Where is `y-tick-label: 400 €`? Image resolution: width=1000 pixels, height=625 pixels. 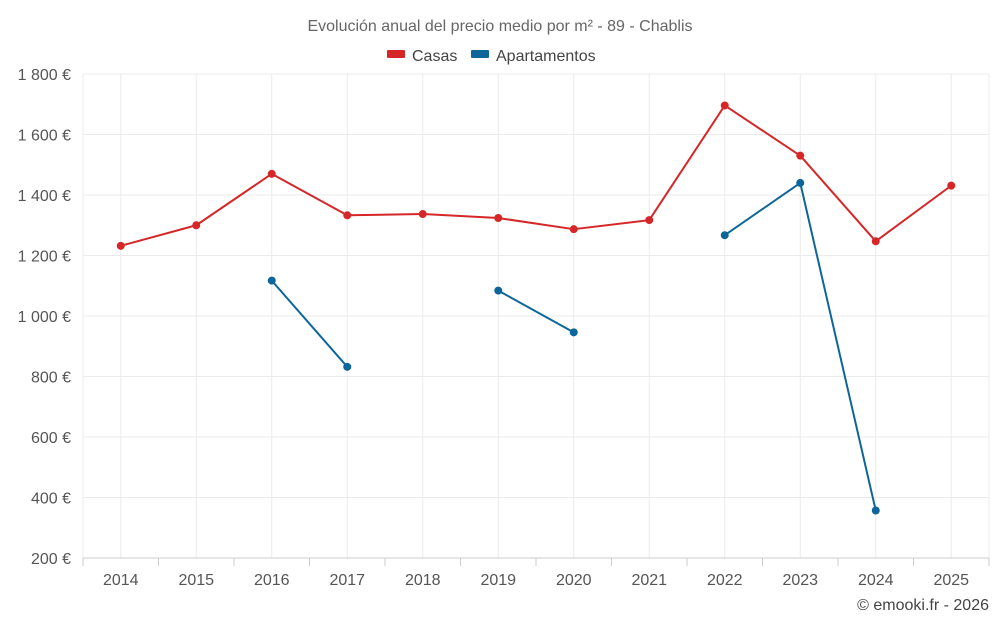
y-tick-label: 400 € is located at coordinates (51, 499).